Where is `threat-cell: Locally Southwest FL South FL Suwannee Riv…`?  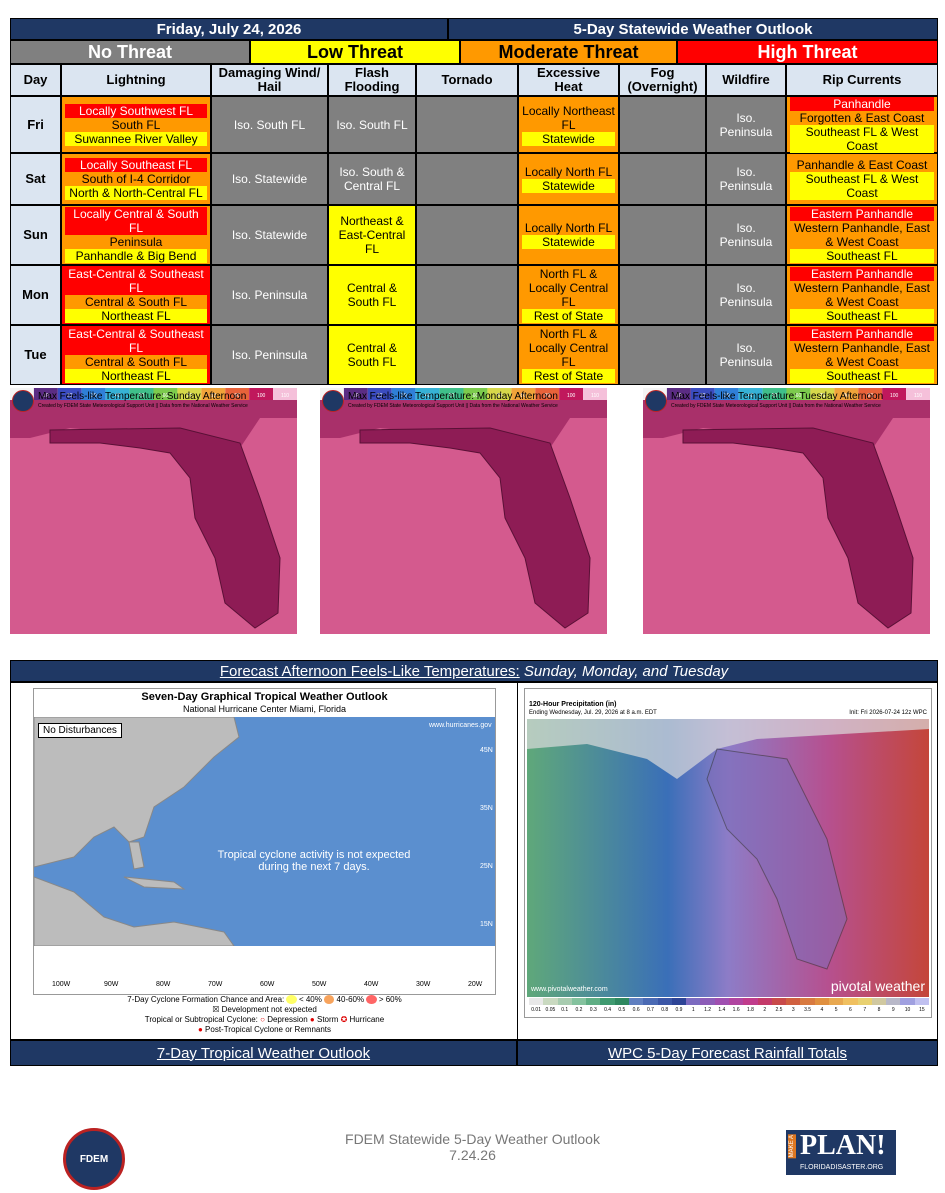 threat-cell: Locally Southwest FL South FL Suwannee Riv… is located at coordinates (136, 124).